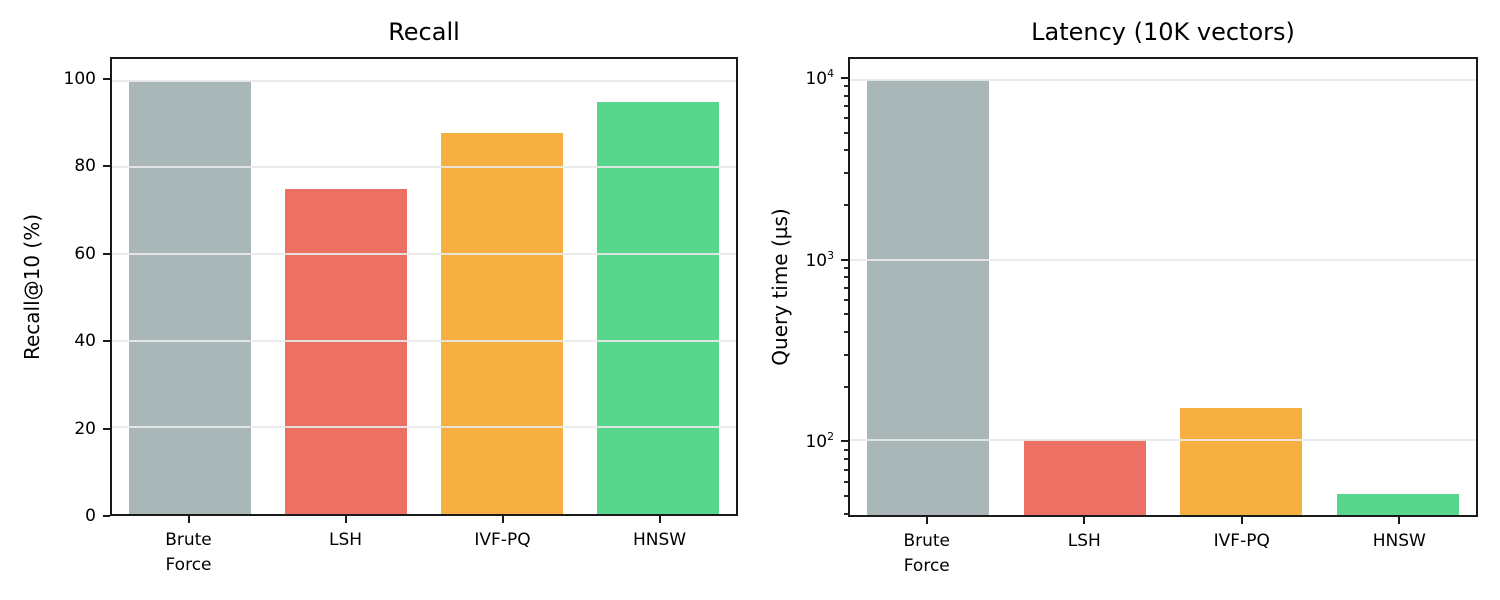  What do you see at coordinates (424, 32) in the screenshot?
I see `chart-title: Recall` at bounding box center [424, 32].